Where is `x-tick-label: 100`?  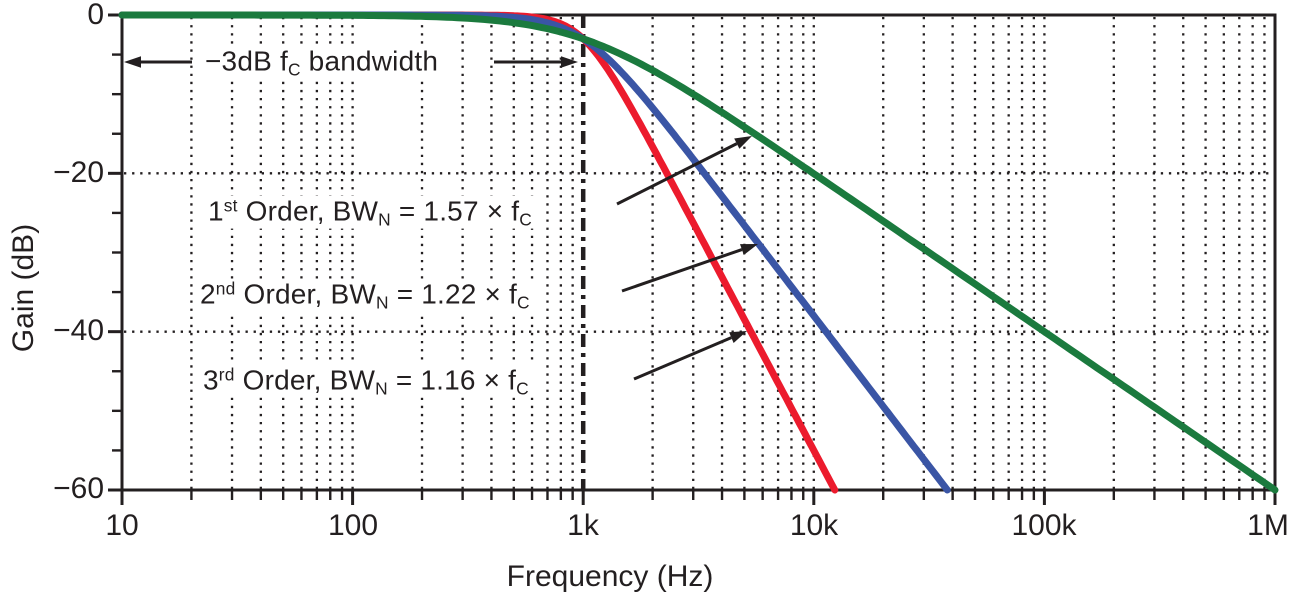 x-tick-label: 100 is located at coordinates (353, 525).